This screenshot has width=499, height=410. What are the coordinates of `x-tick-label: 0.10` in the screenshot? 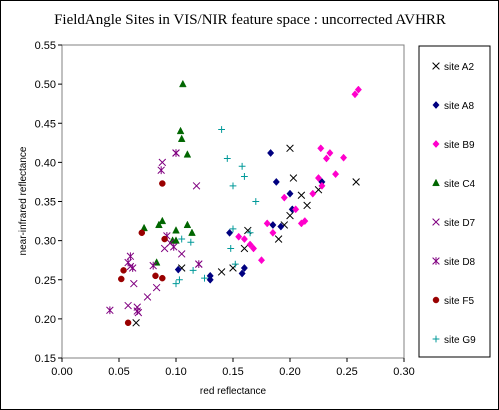 It's located at (175, 372).